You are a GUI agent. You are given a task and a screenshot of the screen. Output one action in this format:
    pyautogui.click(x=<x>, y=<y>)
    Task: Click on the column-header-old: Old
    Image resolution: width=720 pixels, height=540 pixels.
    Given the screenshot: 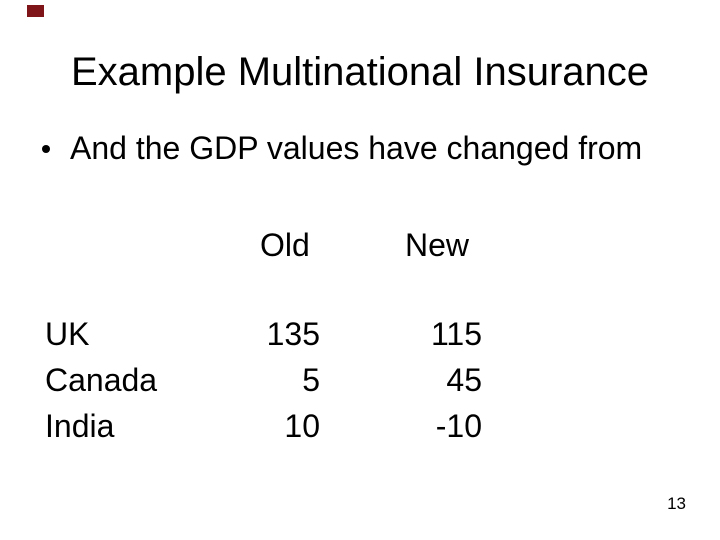 What is the action you would take?
    pyautogui.click(x=285, y=245)
    